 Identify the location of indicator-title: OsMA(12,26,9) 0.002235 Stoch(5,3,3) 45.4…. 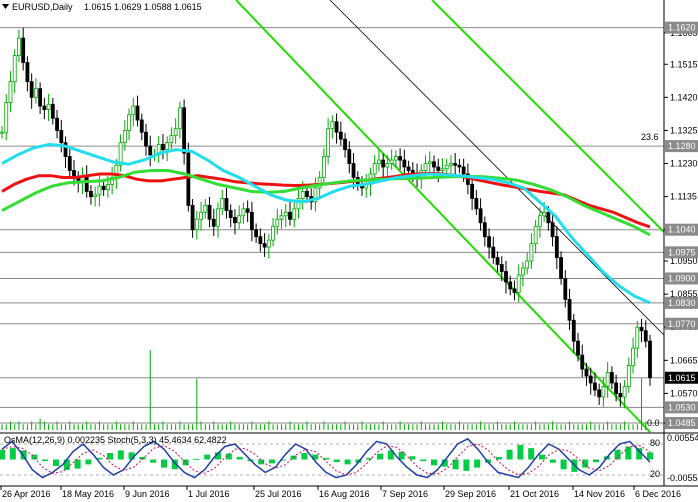
(115, 440).